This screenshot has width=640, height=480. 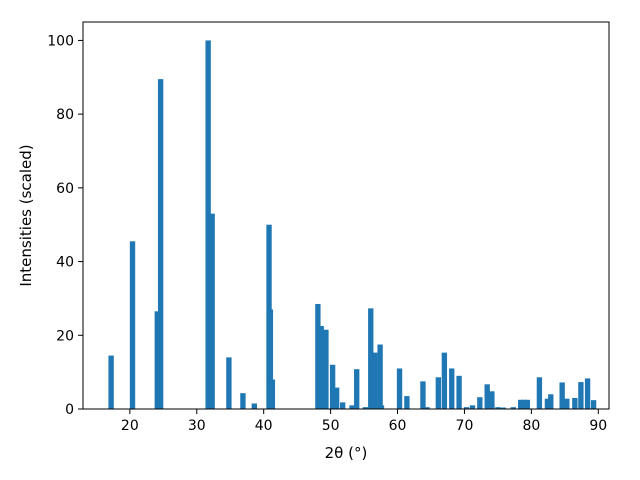 What do you see at coordinates (264, 426) in the screenshot?
I see `x-tick-label: 40` at bounding box center [264, 426].